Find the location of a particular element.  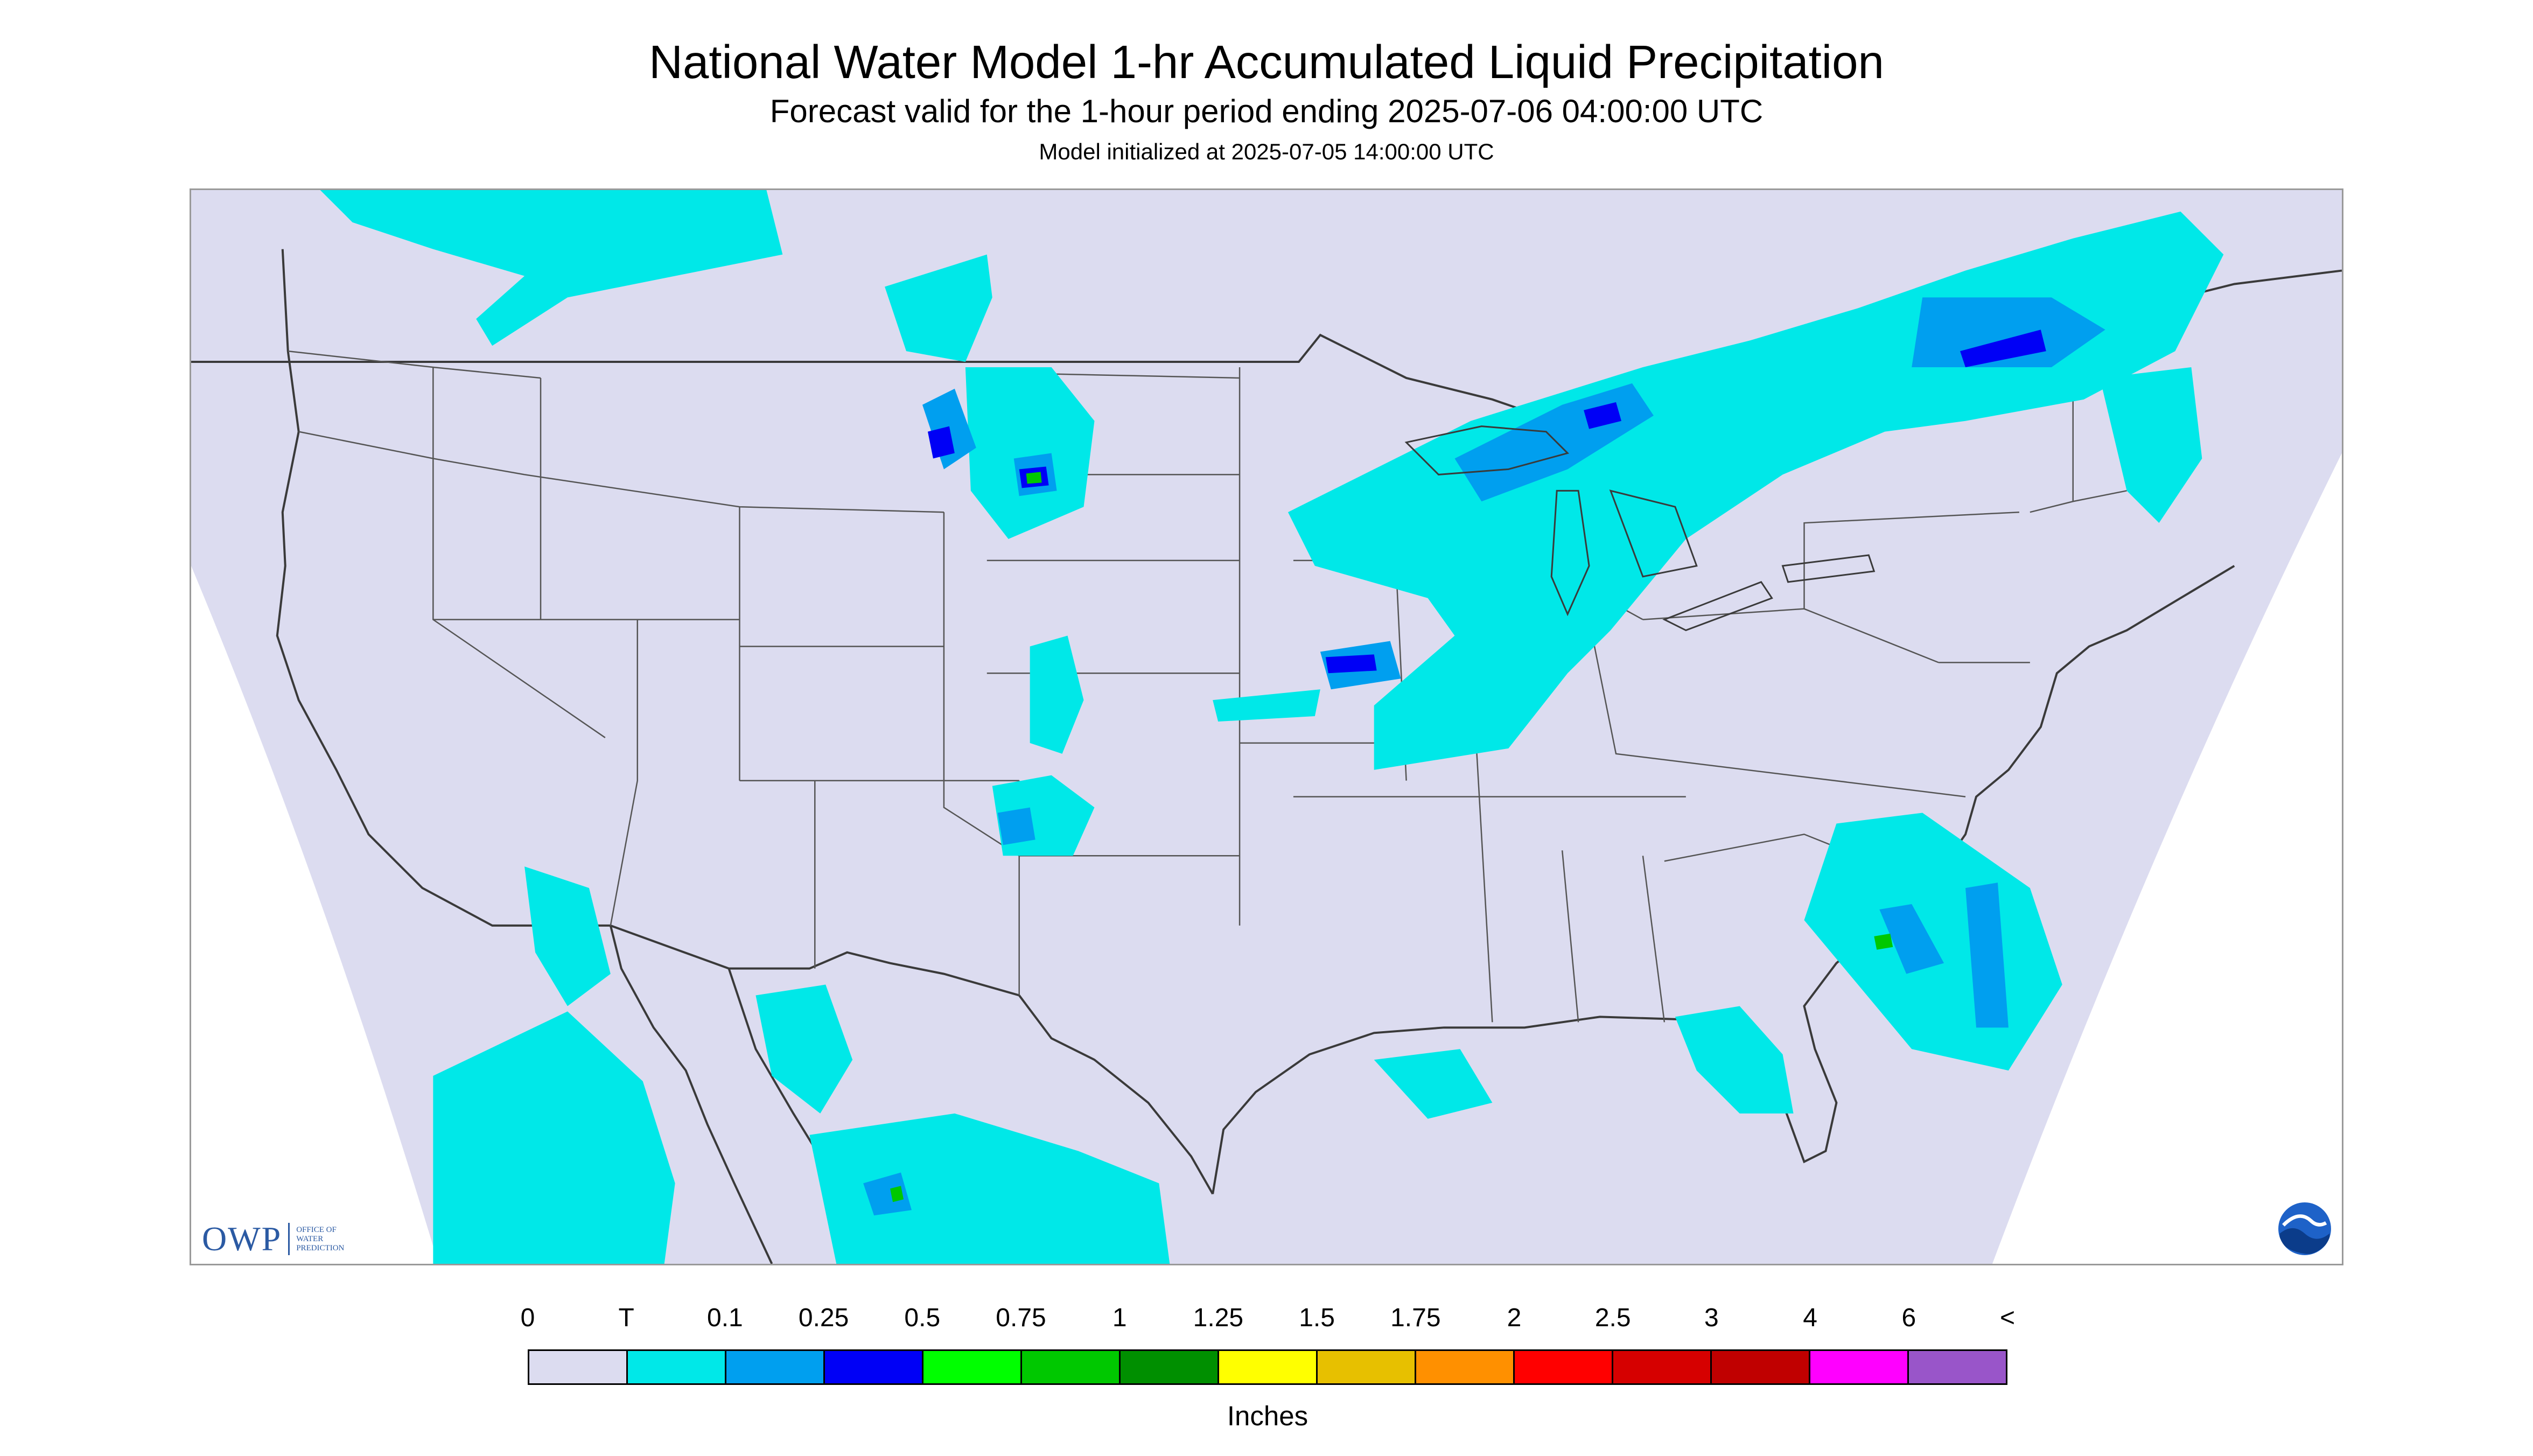

legend-tick-label: 4 is located at coordinates (1810, 1318).